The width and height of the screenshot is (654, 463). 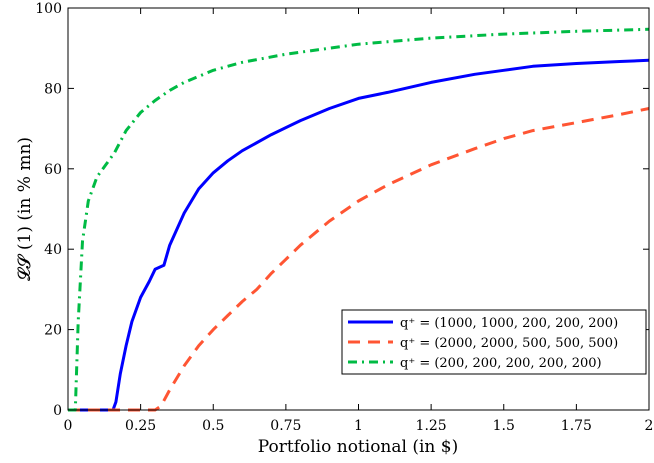 I want to click on x-tick-label: 1.75, so click(x=576, y=426).